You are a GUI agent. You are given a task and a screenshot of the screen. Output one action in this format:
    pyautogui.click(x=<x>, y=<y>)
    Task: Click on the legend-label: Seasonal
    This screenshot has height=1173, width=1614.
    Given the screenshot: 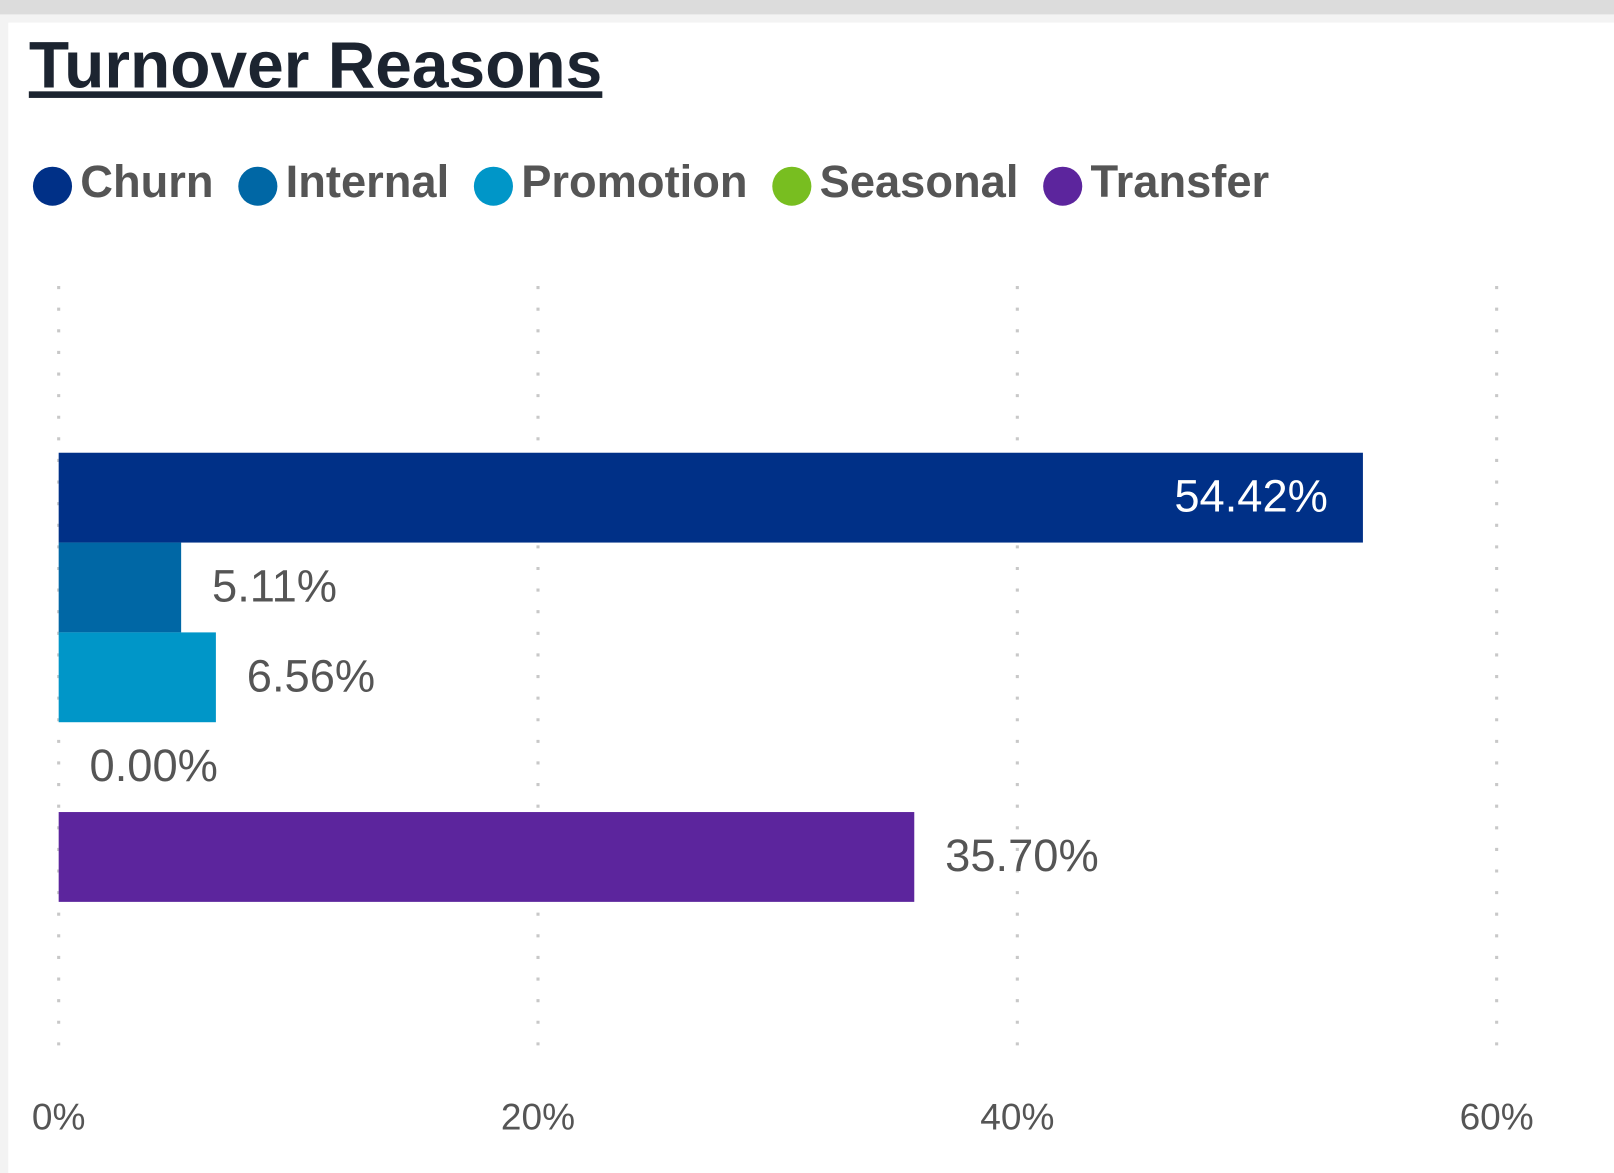 What is the action you would take?
    pyautogui.click(x=919, y=181)
    